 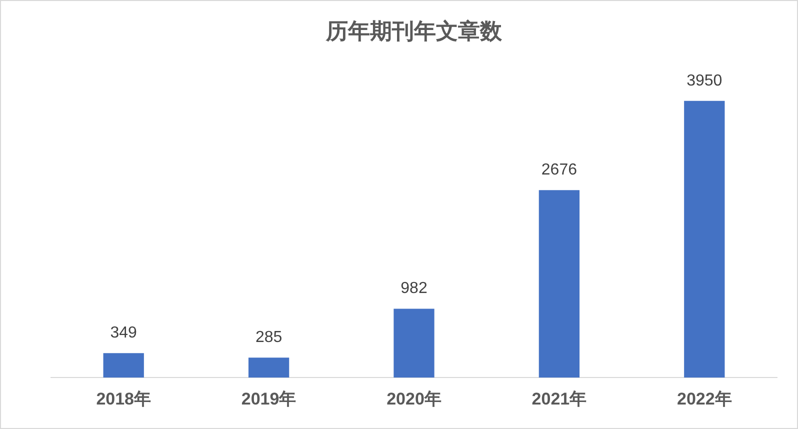 I want to click on x-tick-label: 2018年, so click(x=124, y=398).